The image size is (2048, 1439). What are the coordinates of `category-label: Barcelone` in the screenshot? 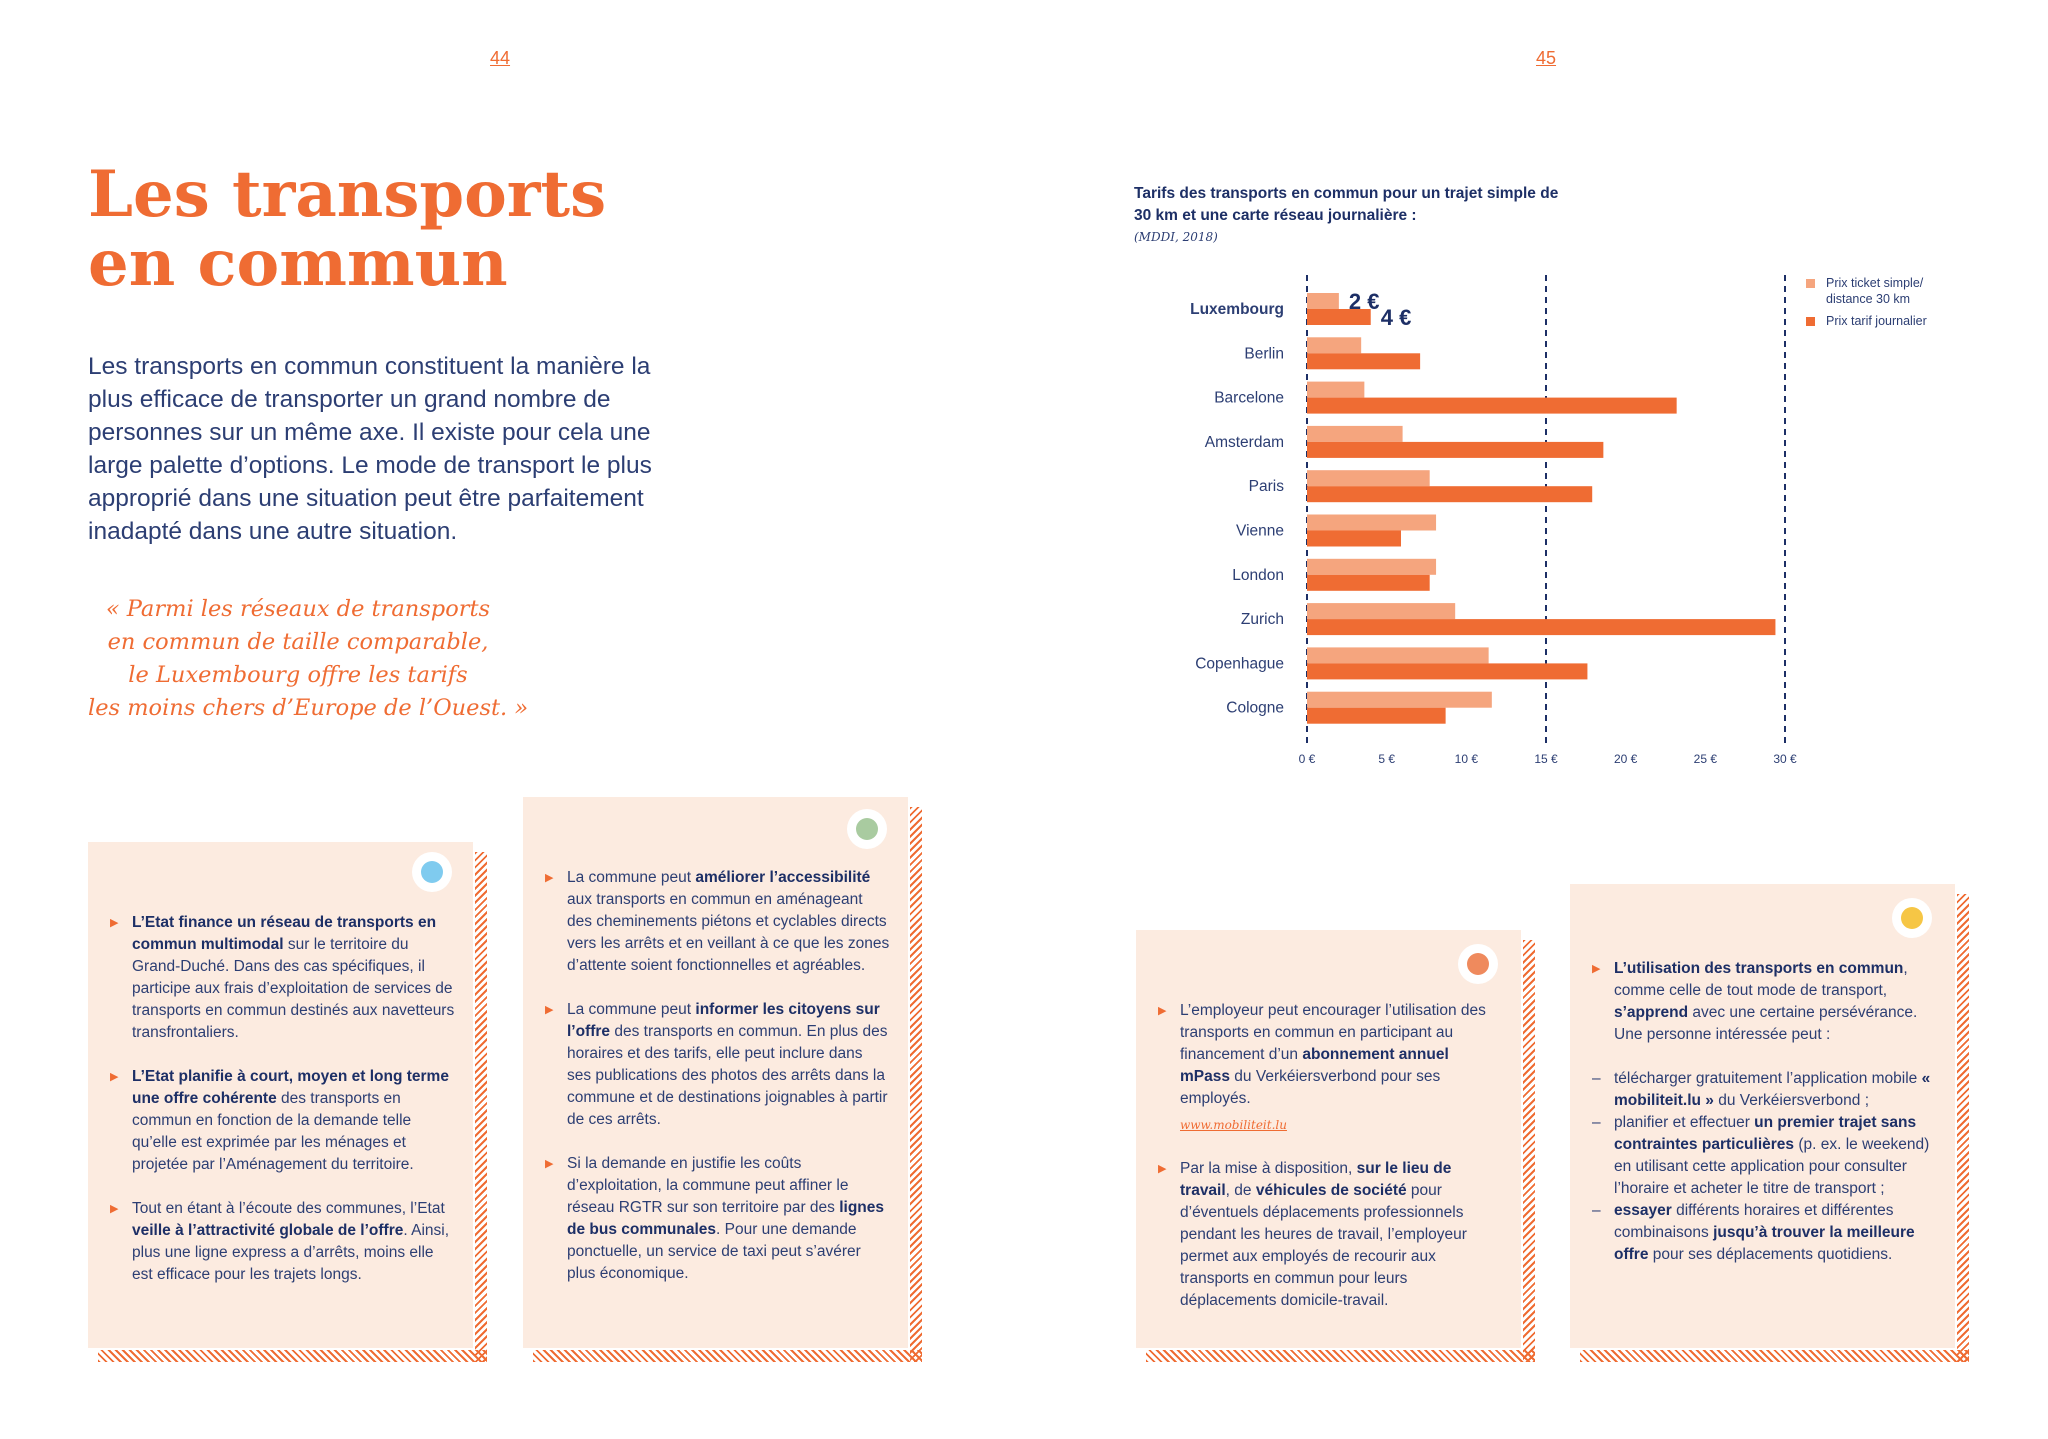 It's located at (1249, 398).